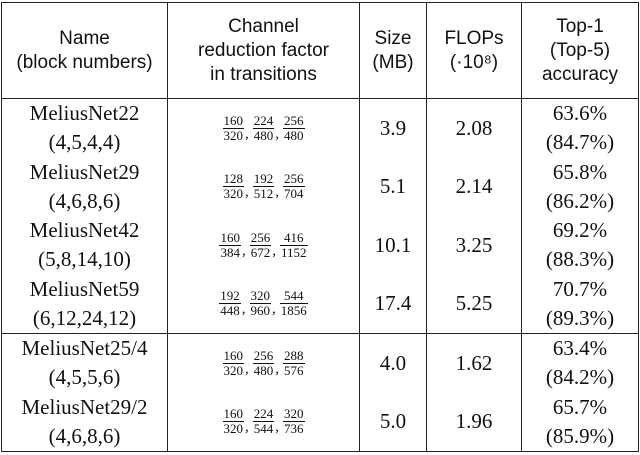 Image resolution: width=640 pixels, height=455 pixels. I want to click on reduction-fraction: 224 480, so click(263, 127).